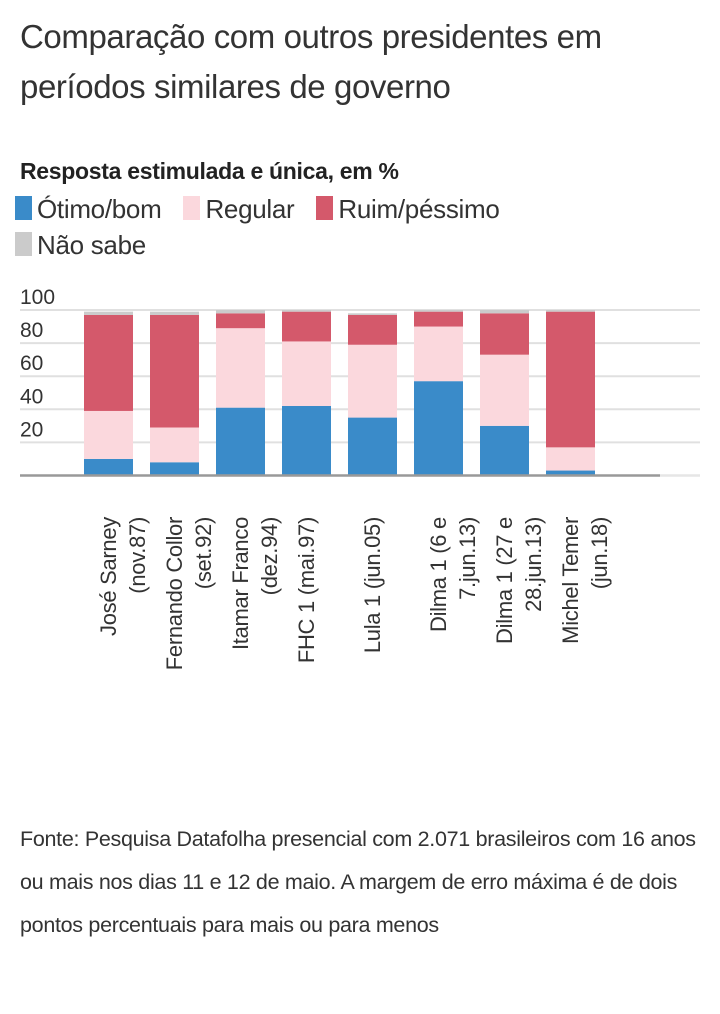  What do you see at coordinates (23, 244) in the screenshot?
I see `legend-swatch-nao-sabe` at bounding box center [23, 244].